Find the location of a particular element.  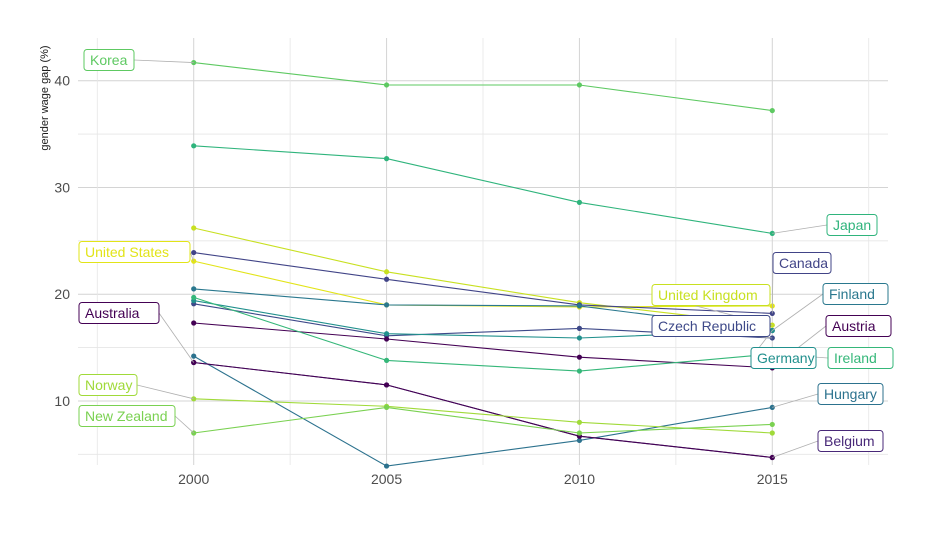

y-tick-label: 40 is located at coordinates (62, 81).